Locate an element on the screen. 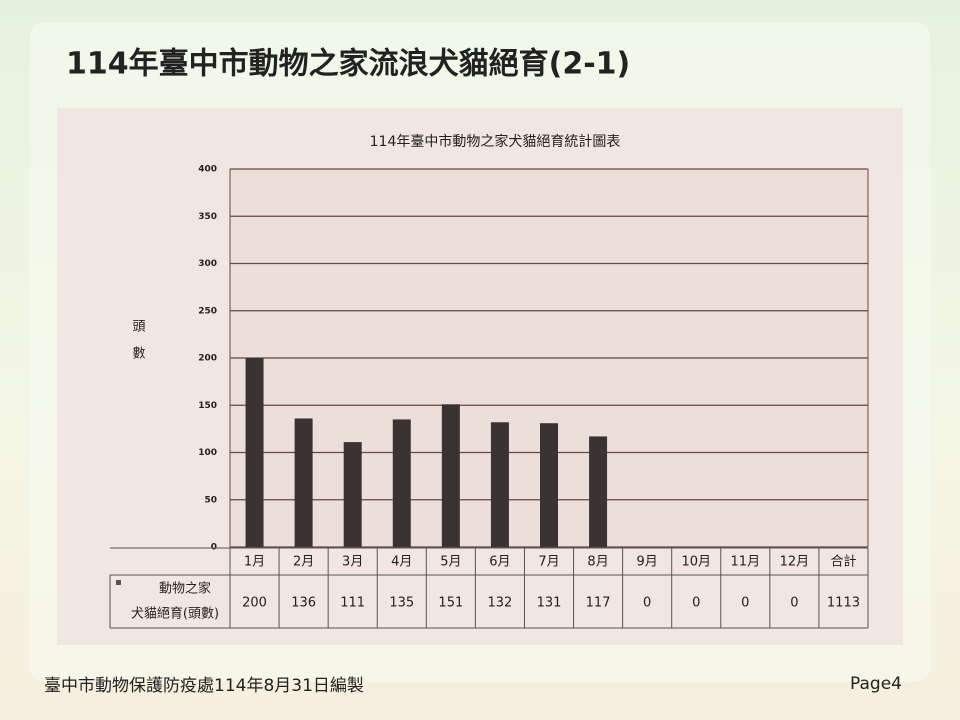  total-value: 1113 is located at coordinates (843, 603).